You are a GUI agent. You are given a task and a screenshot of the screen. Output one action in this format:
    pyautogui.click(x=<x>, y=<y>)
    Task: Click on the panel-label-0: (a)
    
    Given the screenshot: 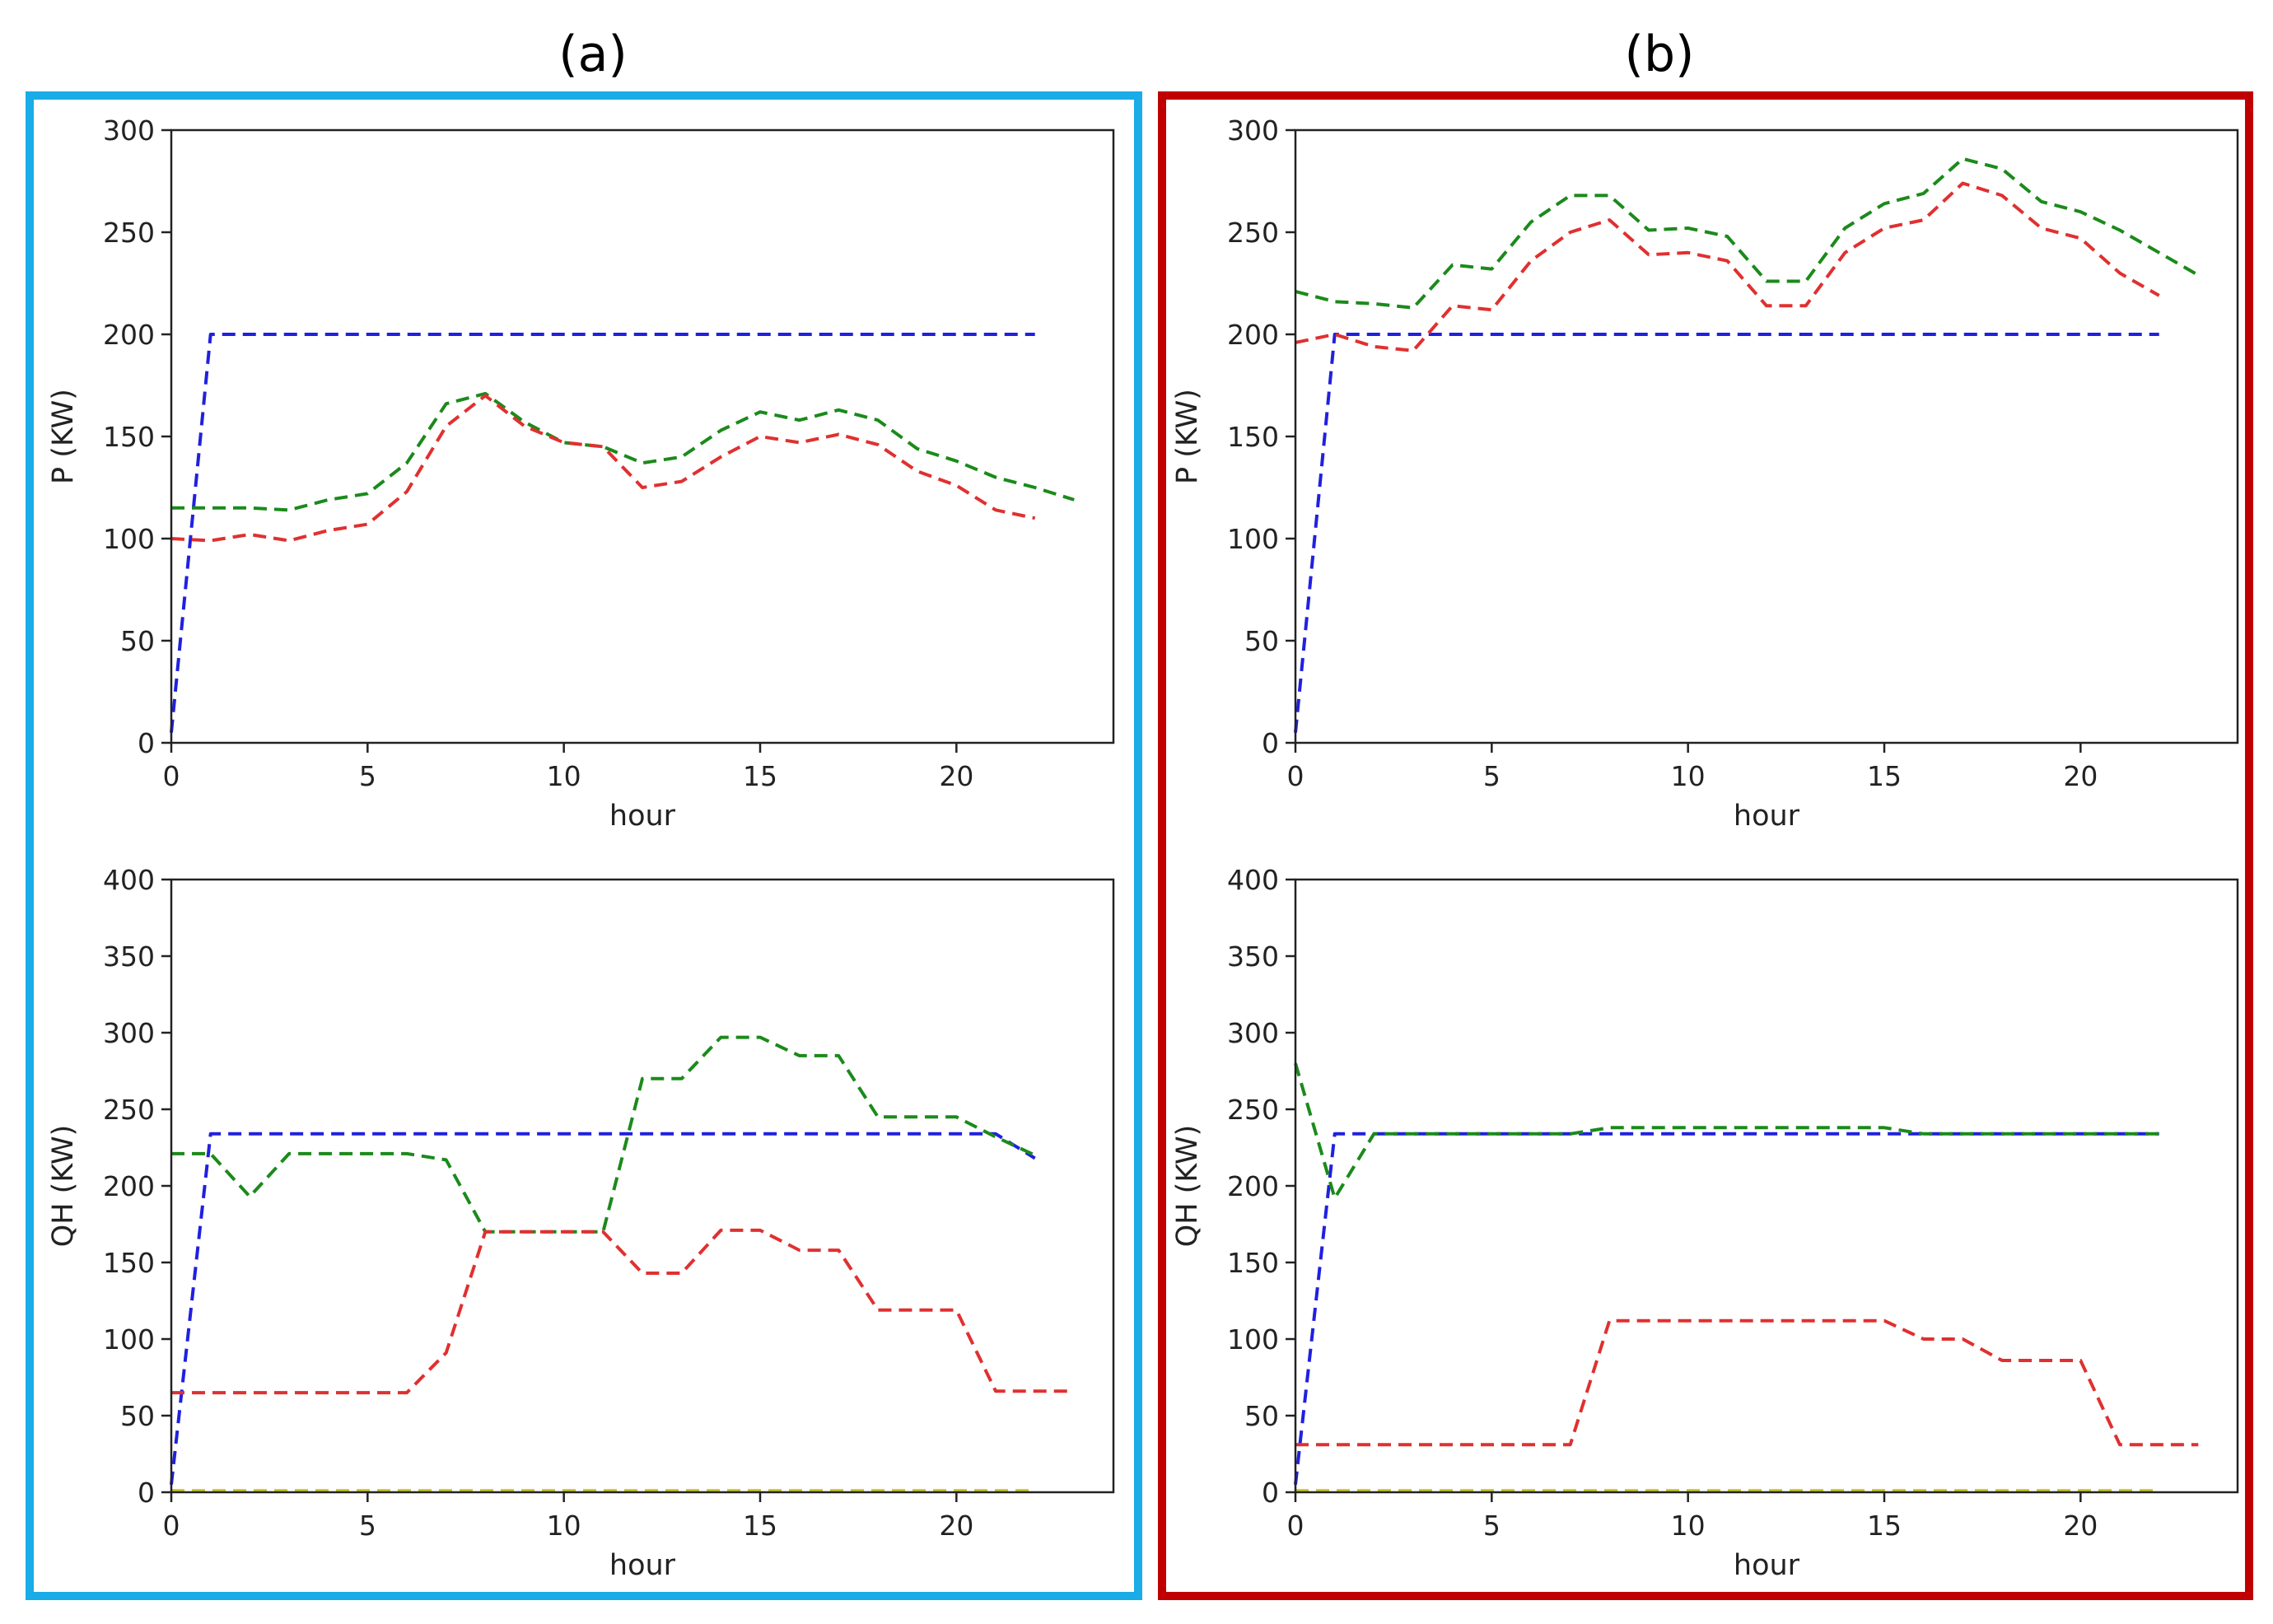 What is the action you would take?
    pyautogui.click(x=593, y=54)
    